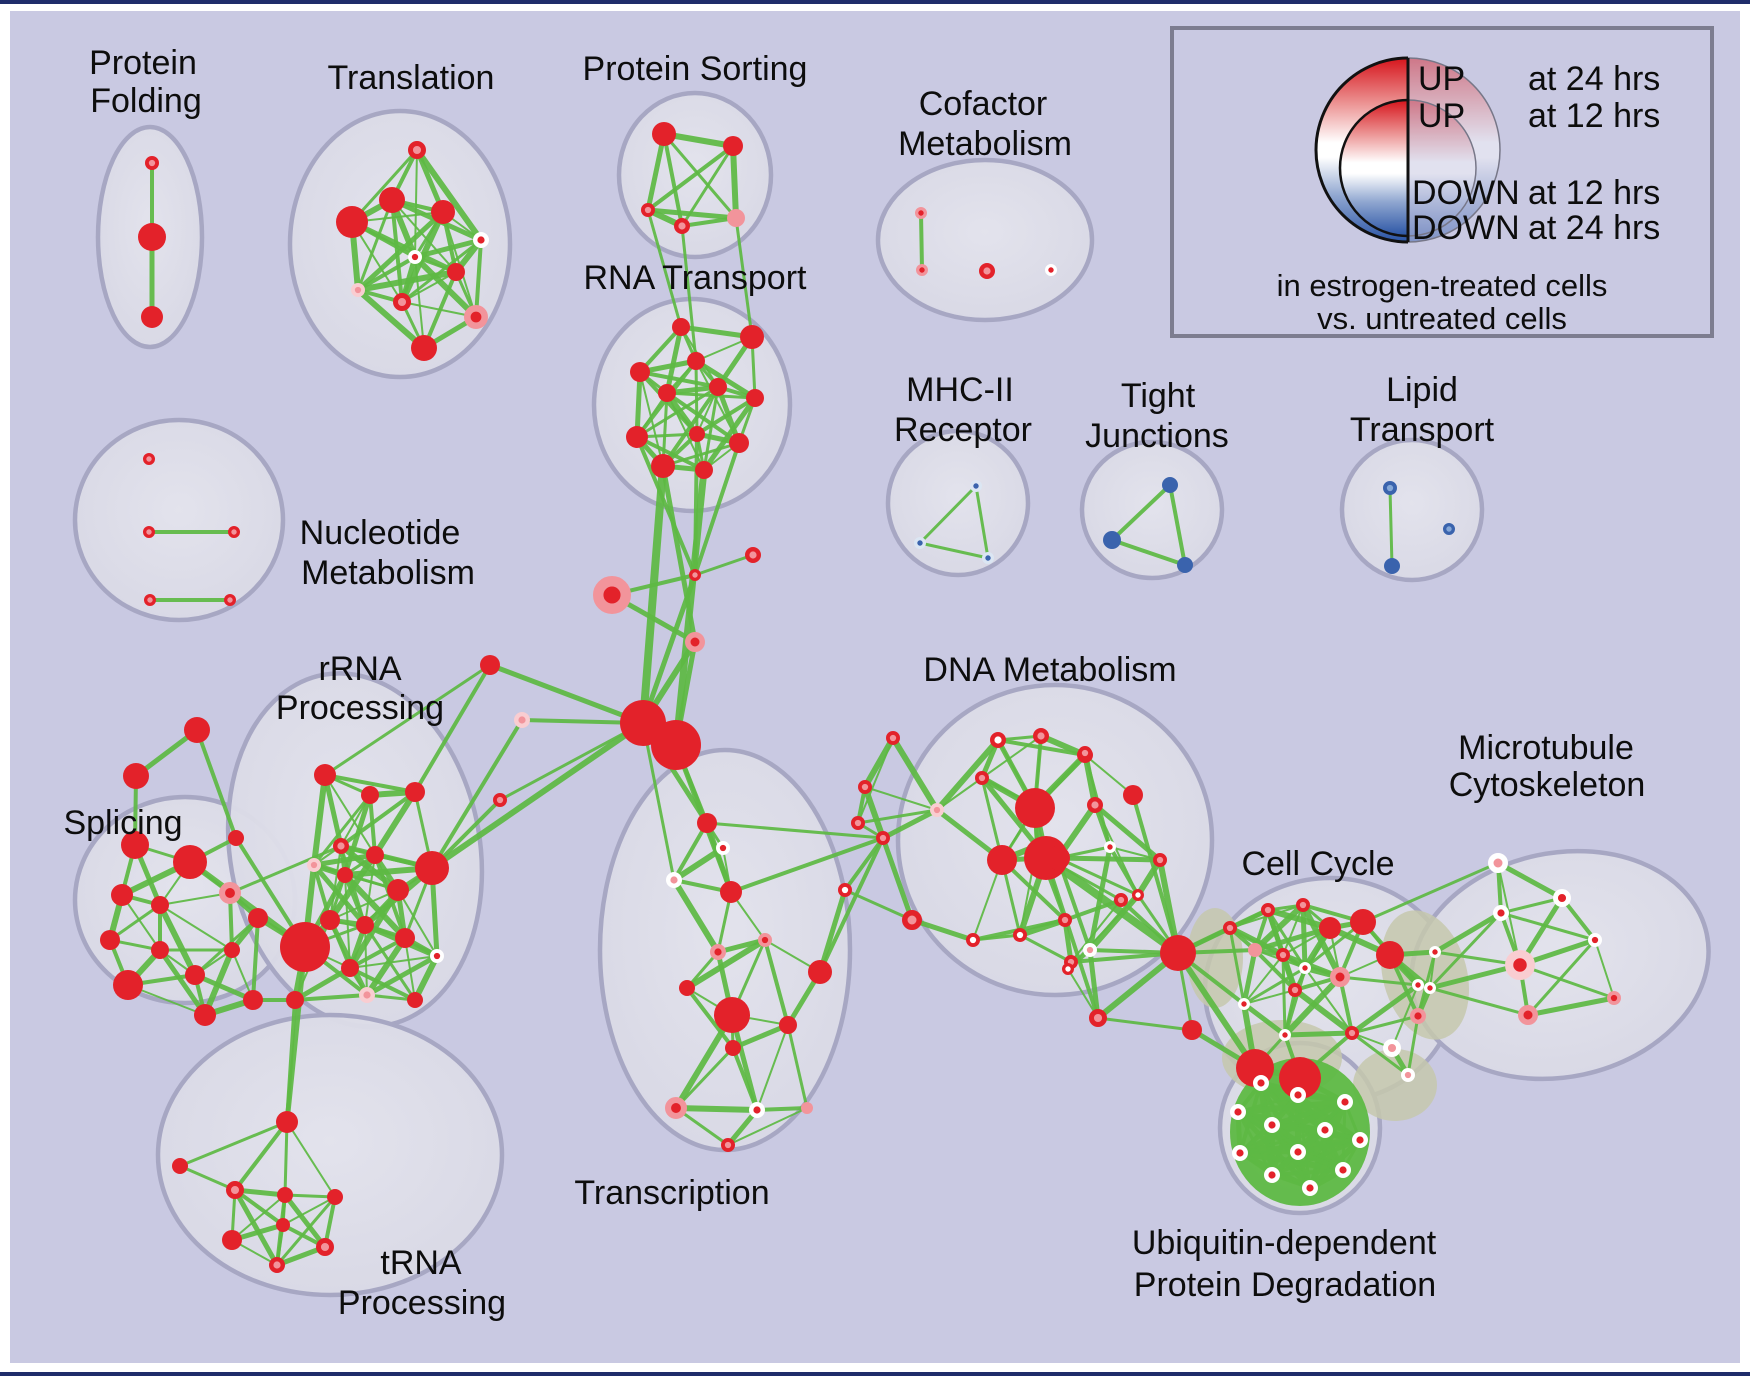  What do you see at coordinates (1317, 864) in the screenshot?
I see `cluster-label-cell-cycle: Cell Cycle` at bounding box center [1317, 864].